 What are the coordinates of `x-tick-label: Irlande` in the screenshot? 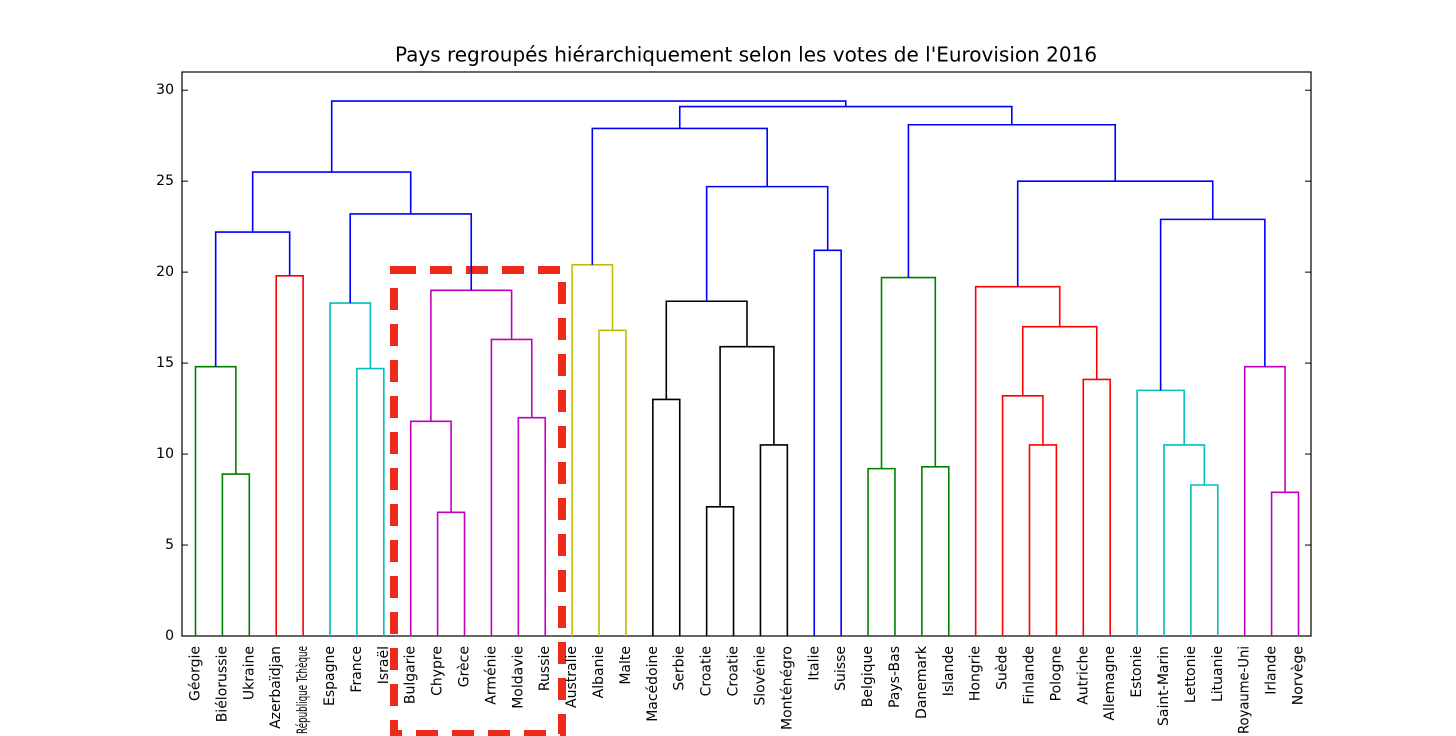 It's located at (1272, 670).